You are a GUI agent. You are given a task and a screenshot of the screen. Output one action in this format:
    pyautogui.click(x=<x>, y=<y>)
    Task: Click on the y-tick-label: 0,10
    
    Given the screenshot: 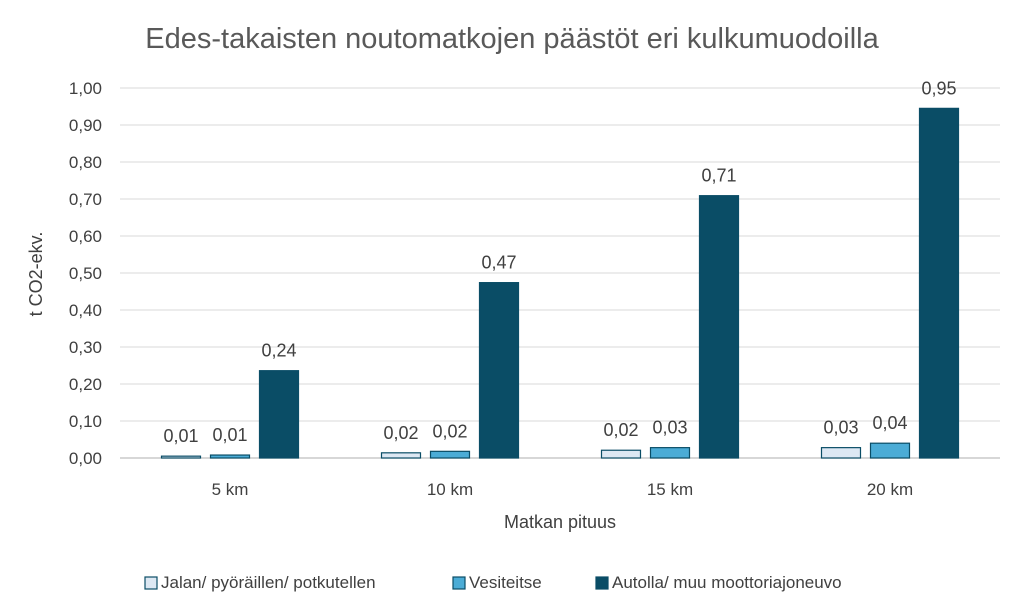 What is the action you would take?
    pyautogui.click(x=85, y=421)
    